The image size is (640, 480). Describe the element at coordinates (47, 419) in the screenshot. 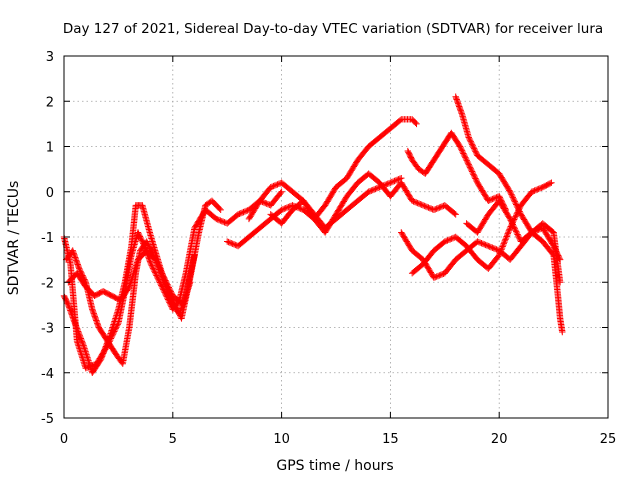

I see `y-tick-label: -5` at that location.